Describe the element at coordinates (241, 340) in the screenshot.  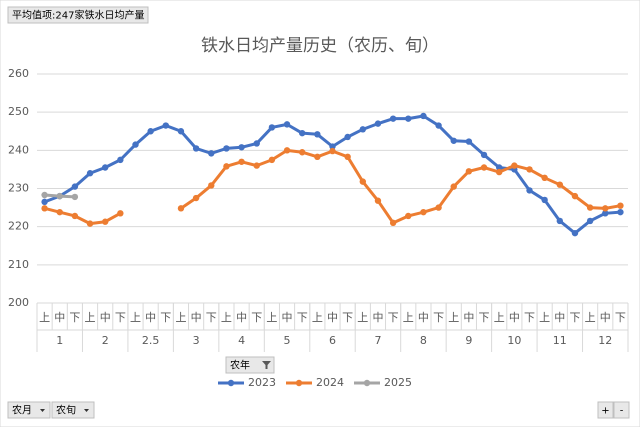
I see `group-label: 4` at that location.